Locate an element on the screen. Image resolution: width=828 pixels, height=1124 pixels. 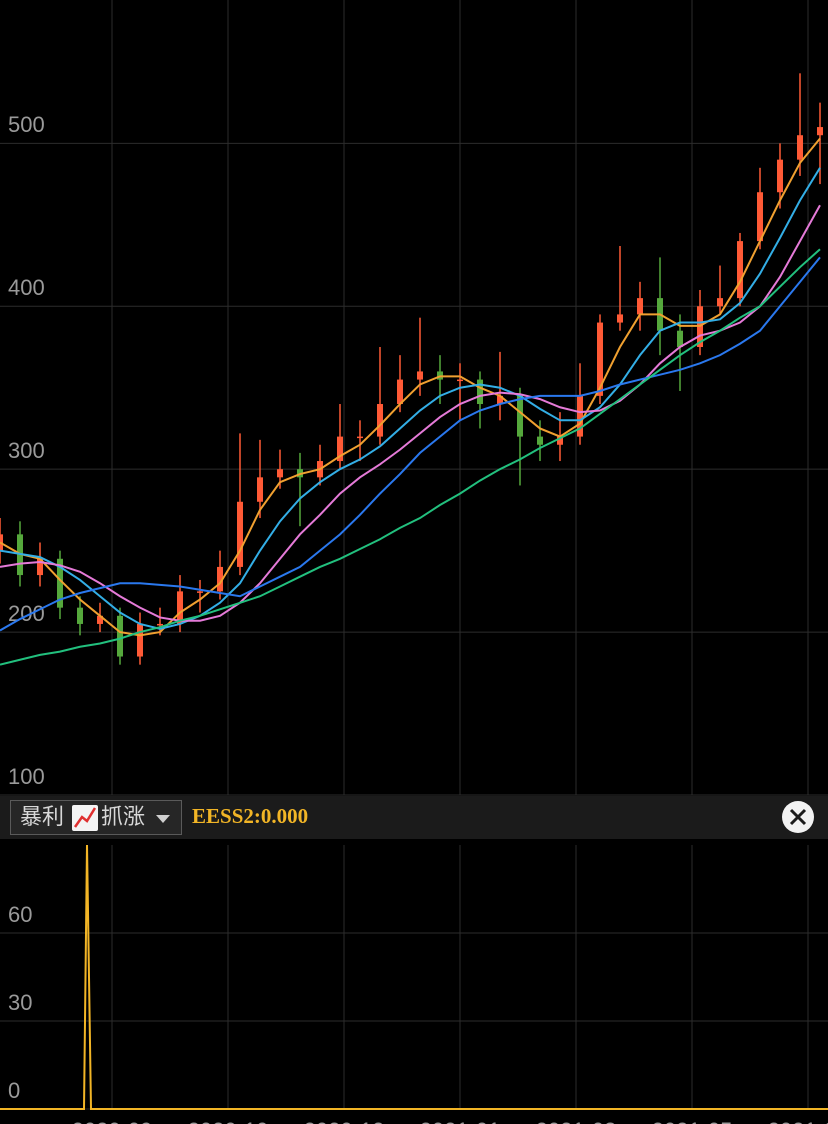
close-button is located at coordinates (798, 817).